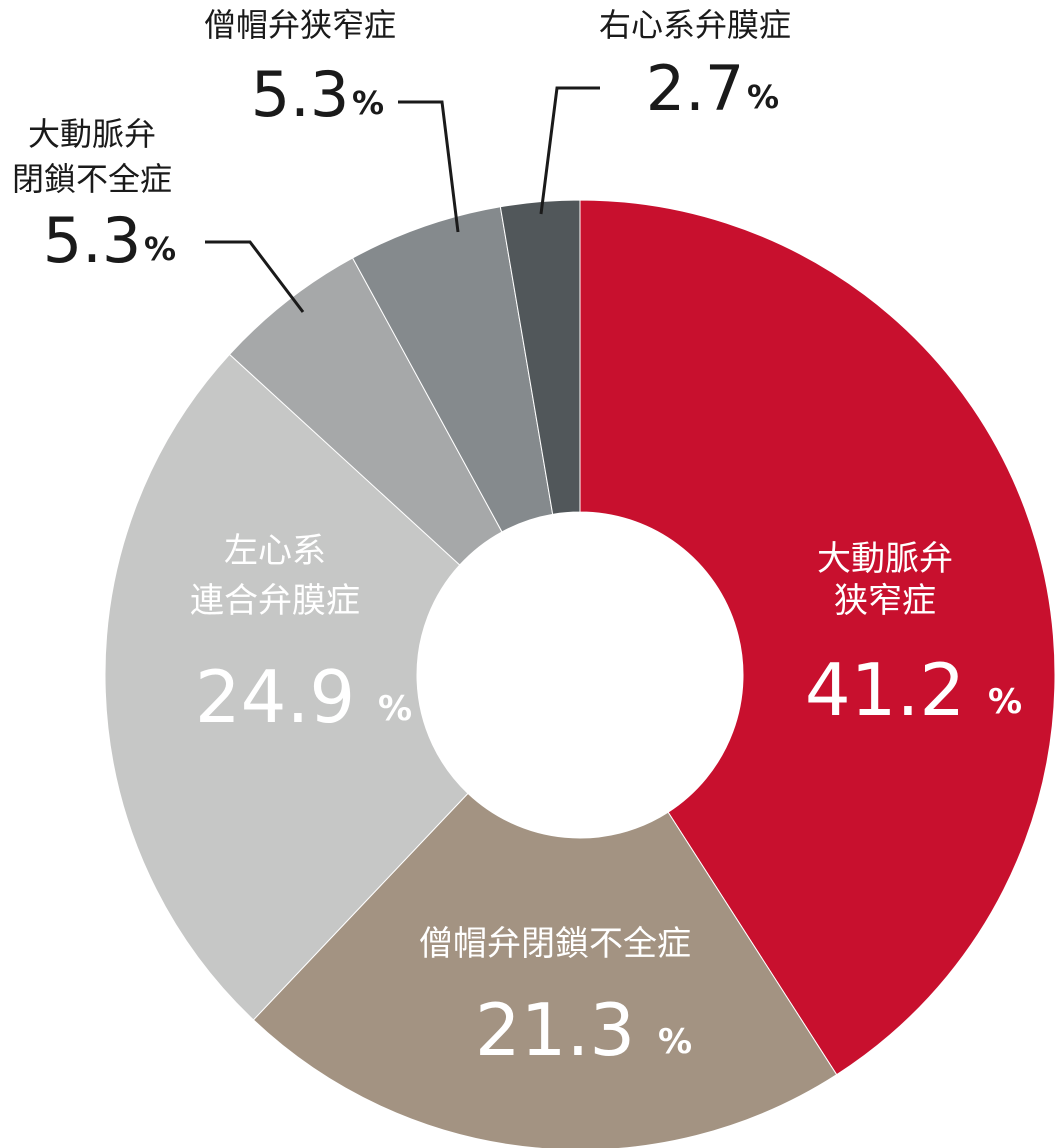 The image size is (1055, 1148). What do you see at coordinates (300, 94) in the screenshot?
I see `slice-value-4: 5.3` at bounding box center [300, 94].